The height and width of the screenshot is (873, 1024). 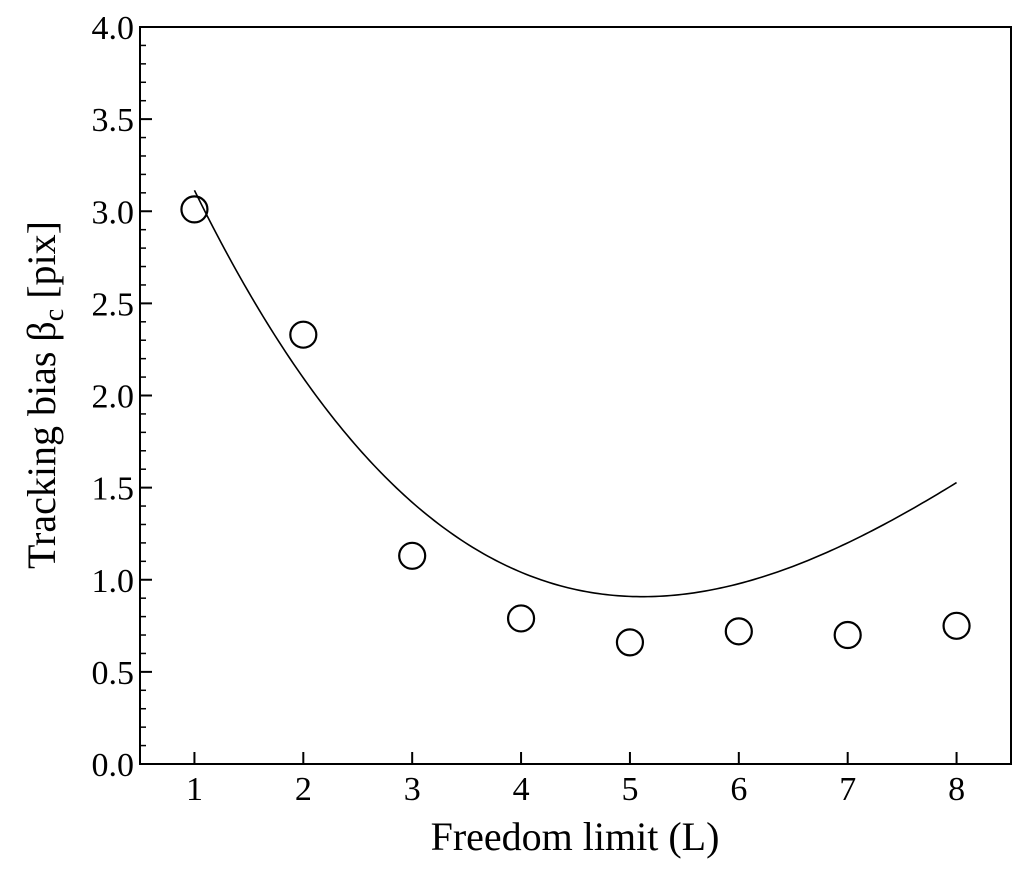 What do you see at coordinates (113, 212) in the screenshot?
I see `y-tick-label: 3.0` at bounding box center [113, 212].